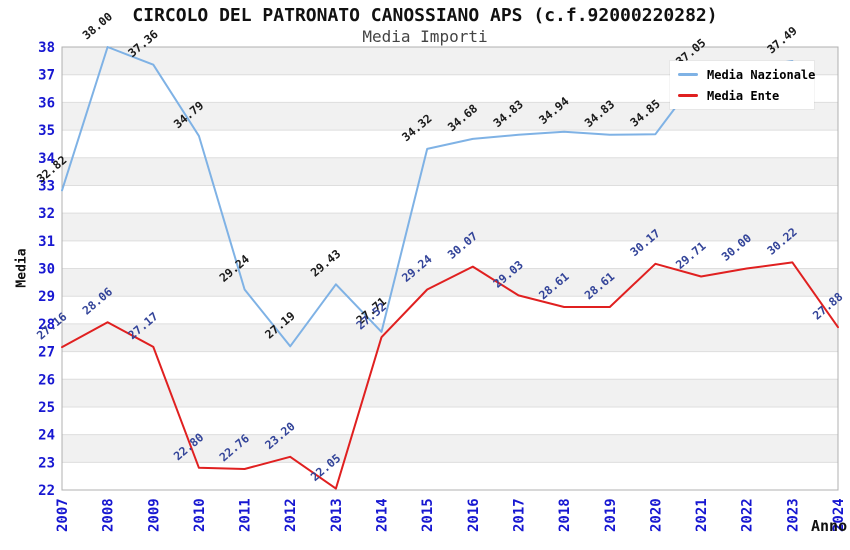 The height and width of the screenshot is (550, 850). I want to click on y-tick-label: 36, so click(46, 103).